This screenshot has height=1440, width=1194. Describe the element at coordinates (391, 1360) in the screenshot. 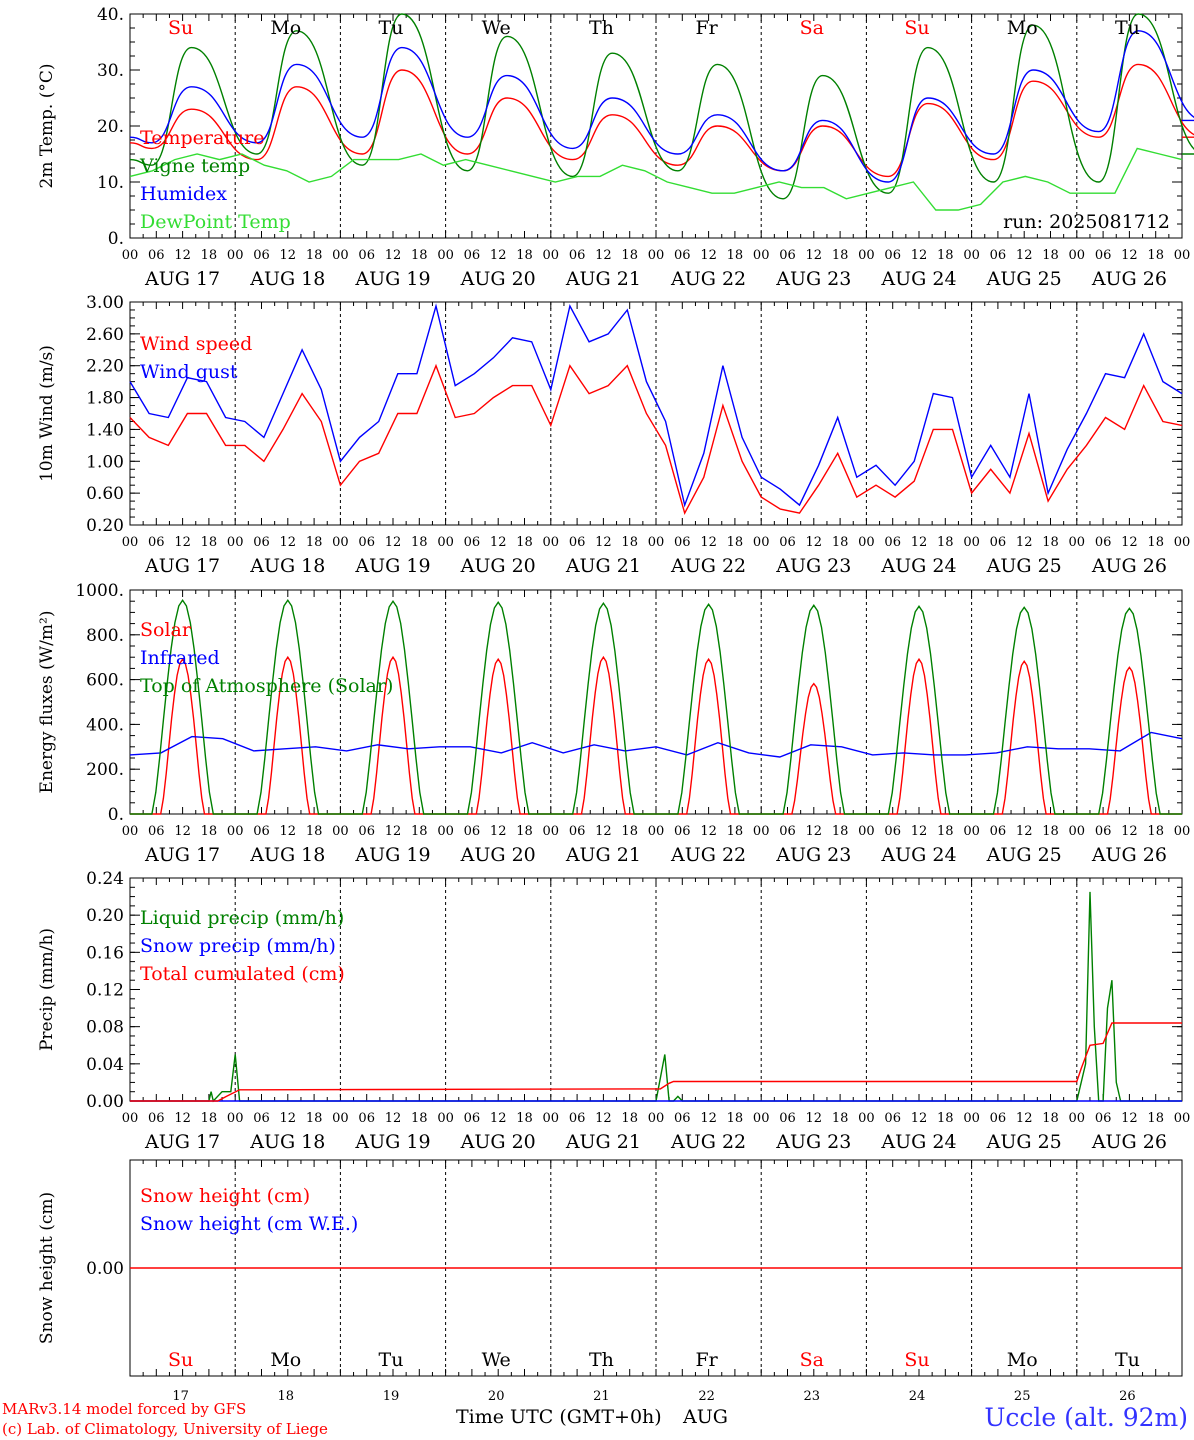

I see `day-name-label: Tu` at that location.